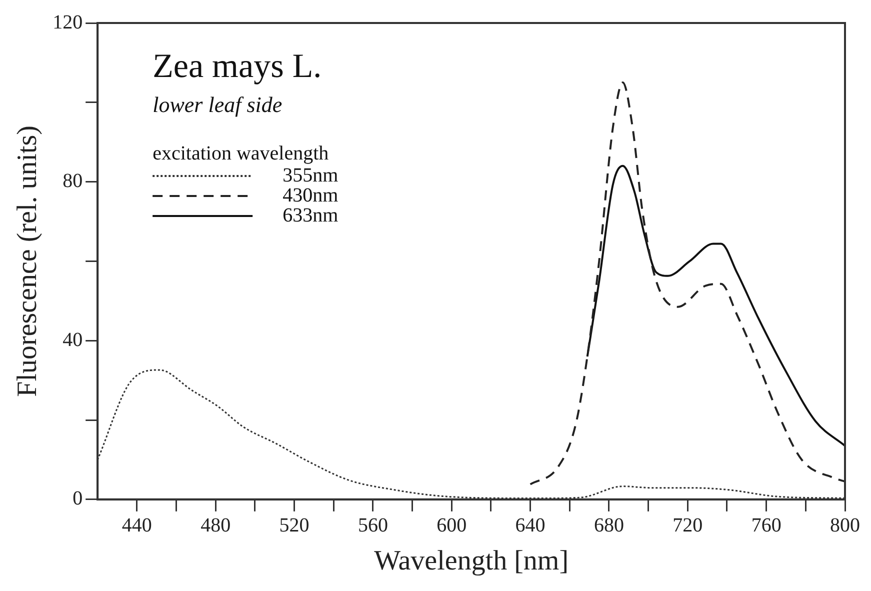 This screenshot has width=871, height=591. I want to click on y-tick-label: 0, so click(77, 499).